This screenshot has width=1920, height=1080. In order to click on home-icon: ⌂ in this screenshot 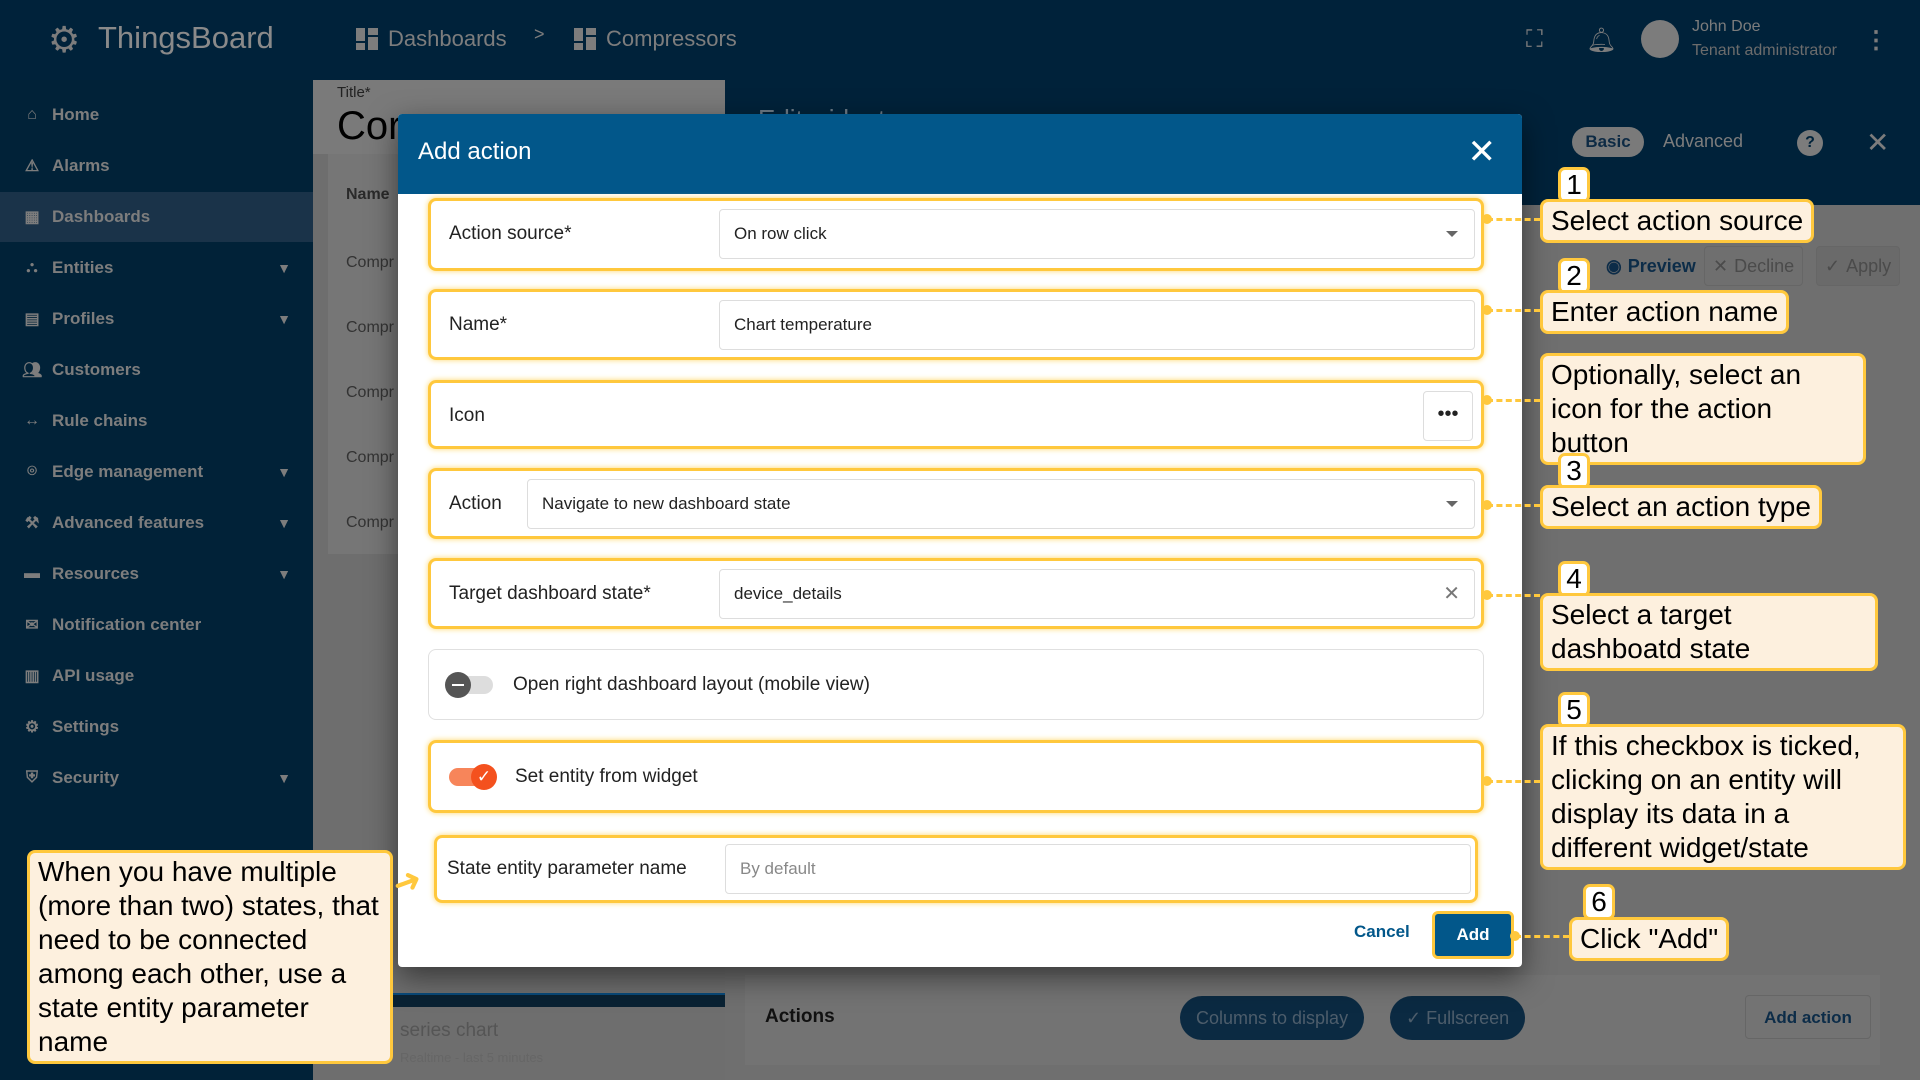, I will do `click(32, 114)`.